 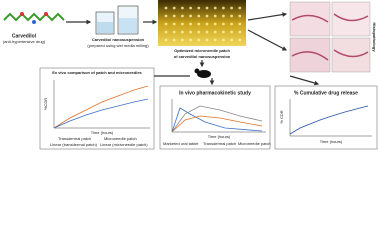 I want to click on molecule, so click(x=34, y=17).